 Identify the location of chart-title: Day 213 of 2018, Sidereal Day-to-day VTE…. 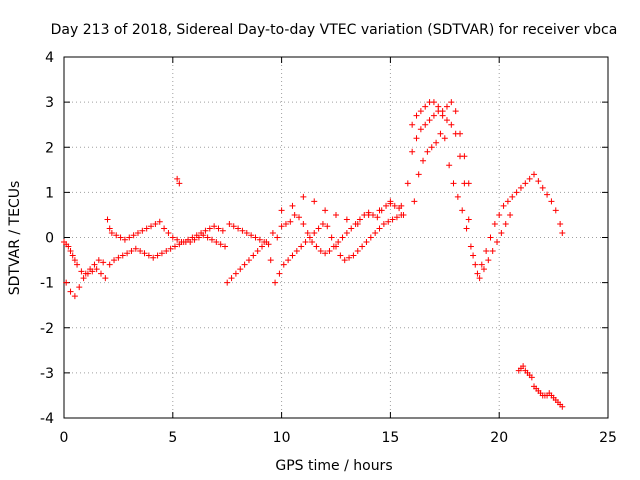
(334, 30).